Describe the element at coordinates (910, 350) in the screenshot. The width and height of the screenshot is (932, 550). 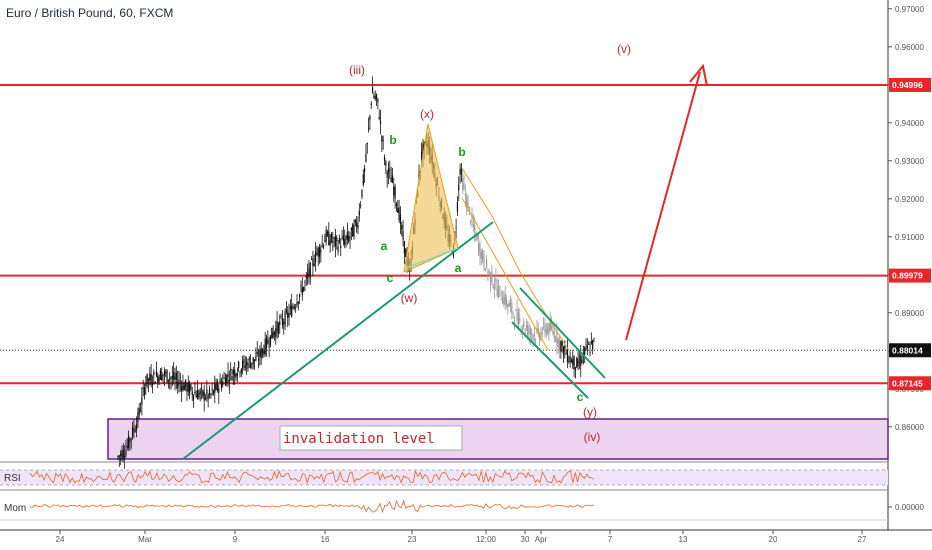
I see `current-price-tag` at that location.